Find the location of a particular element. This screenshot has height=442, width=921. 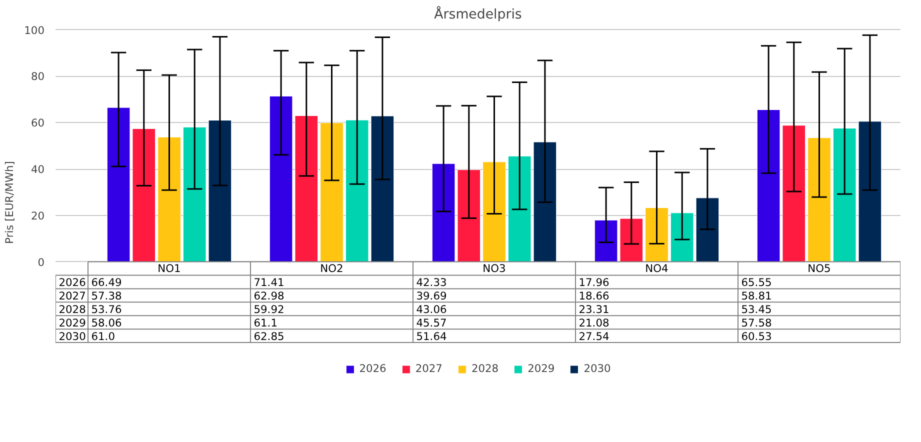

data-label: 59.92 is located at coordinates (269, 309).